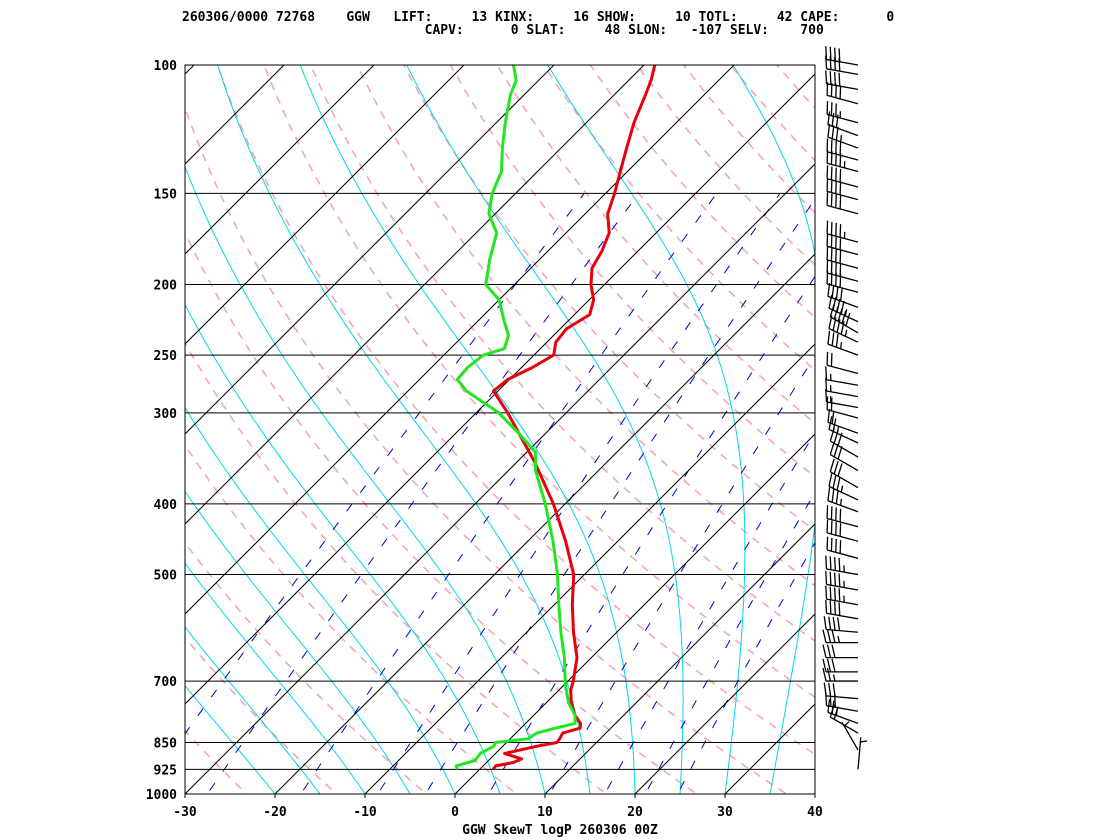 This screenshot has width=1120, height=840. I want to click on temperature-tick-label: 20, so click(635, 812).